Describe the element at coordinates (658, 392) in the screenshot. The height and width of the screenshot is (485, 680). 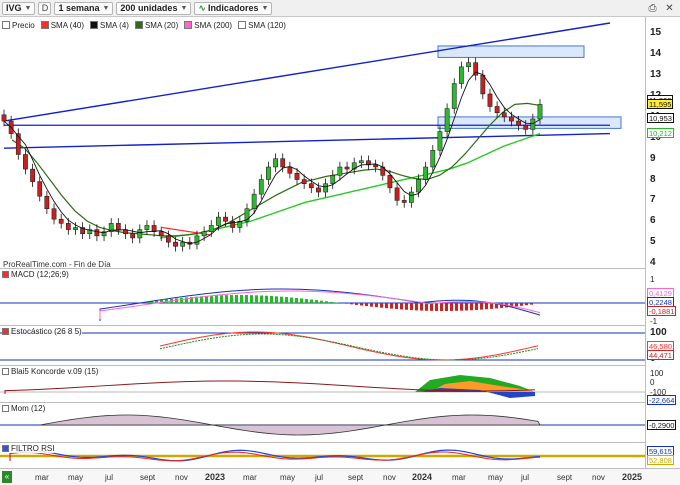
I see `koncorde-tick: -100` at that location.